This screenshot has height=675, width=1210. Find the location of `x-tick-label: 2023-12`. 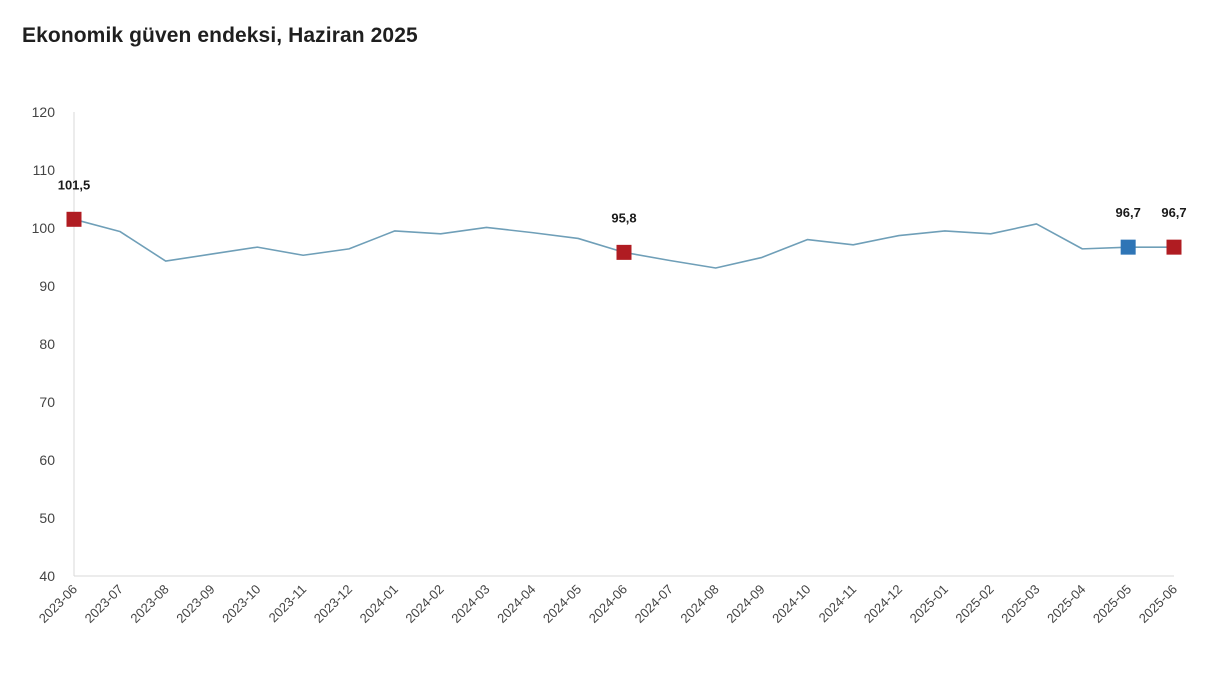

x-tick-label: 2023-12 is located at coordinates (333, 604).